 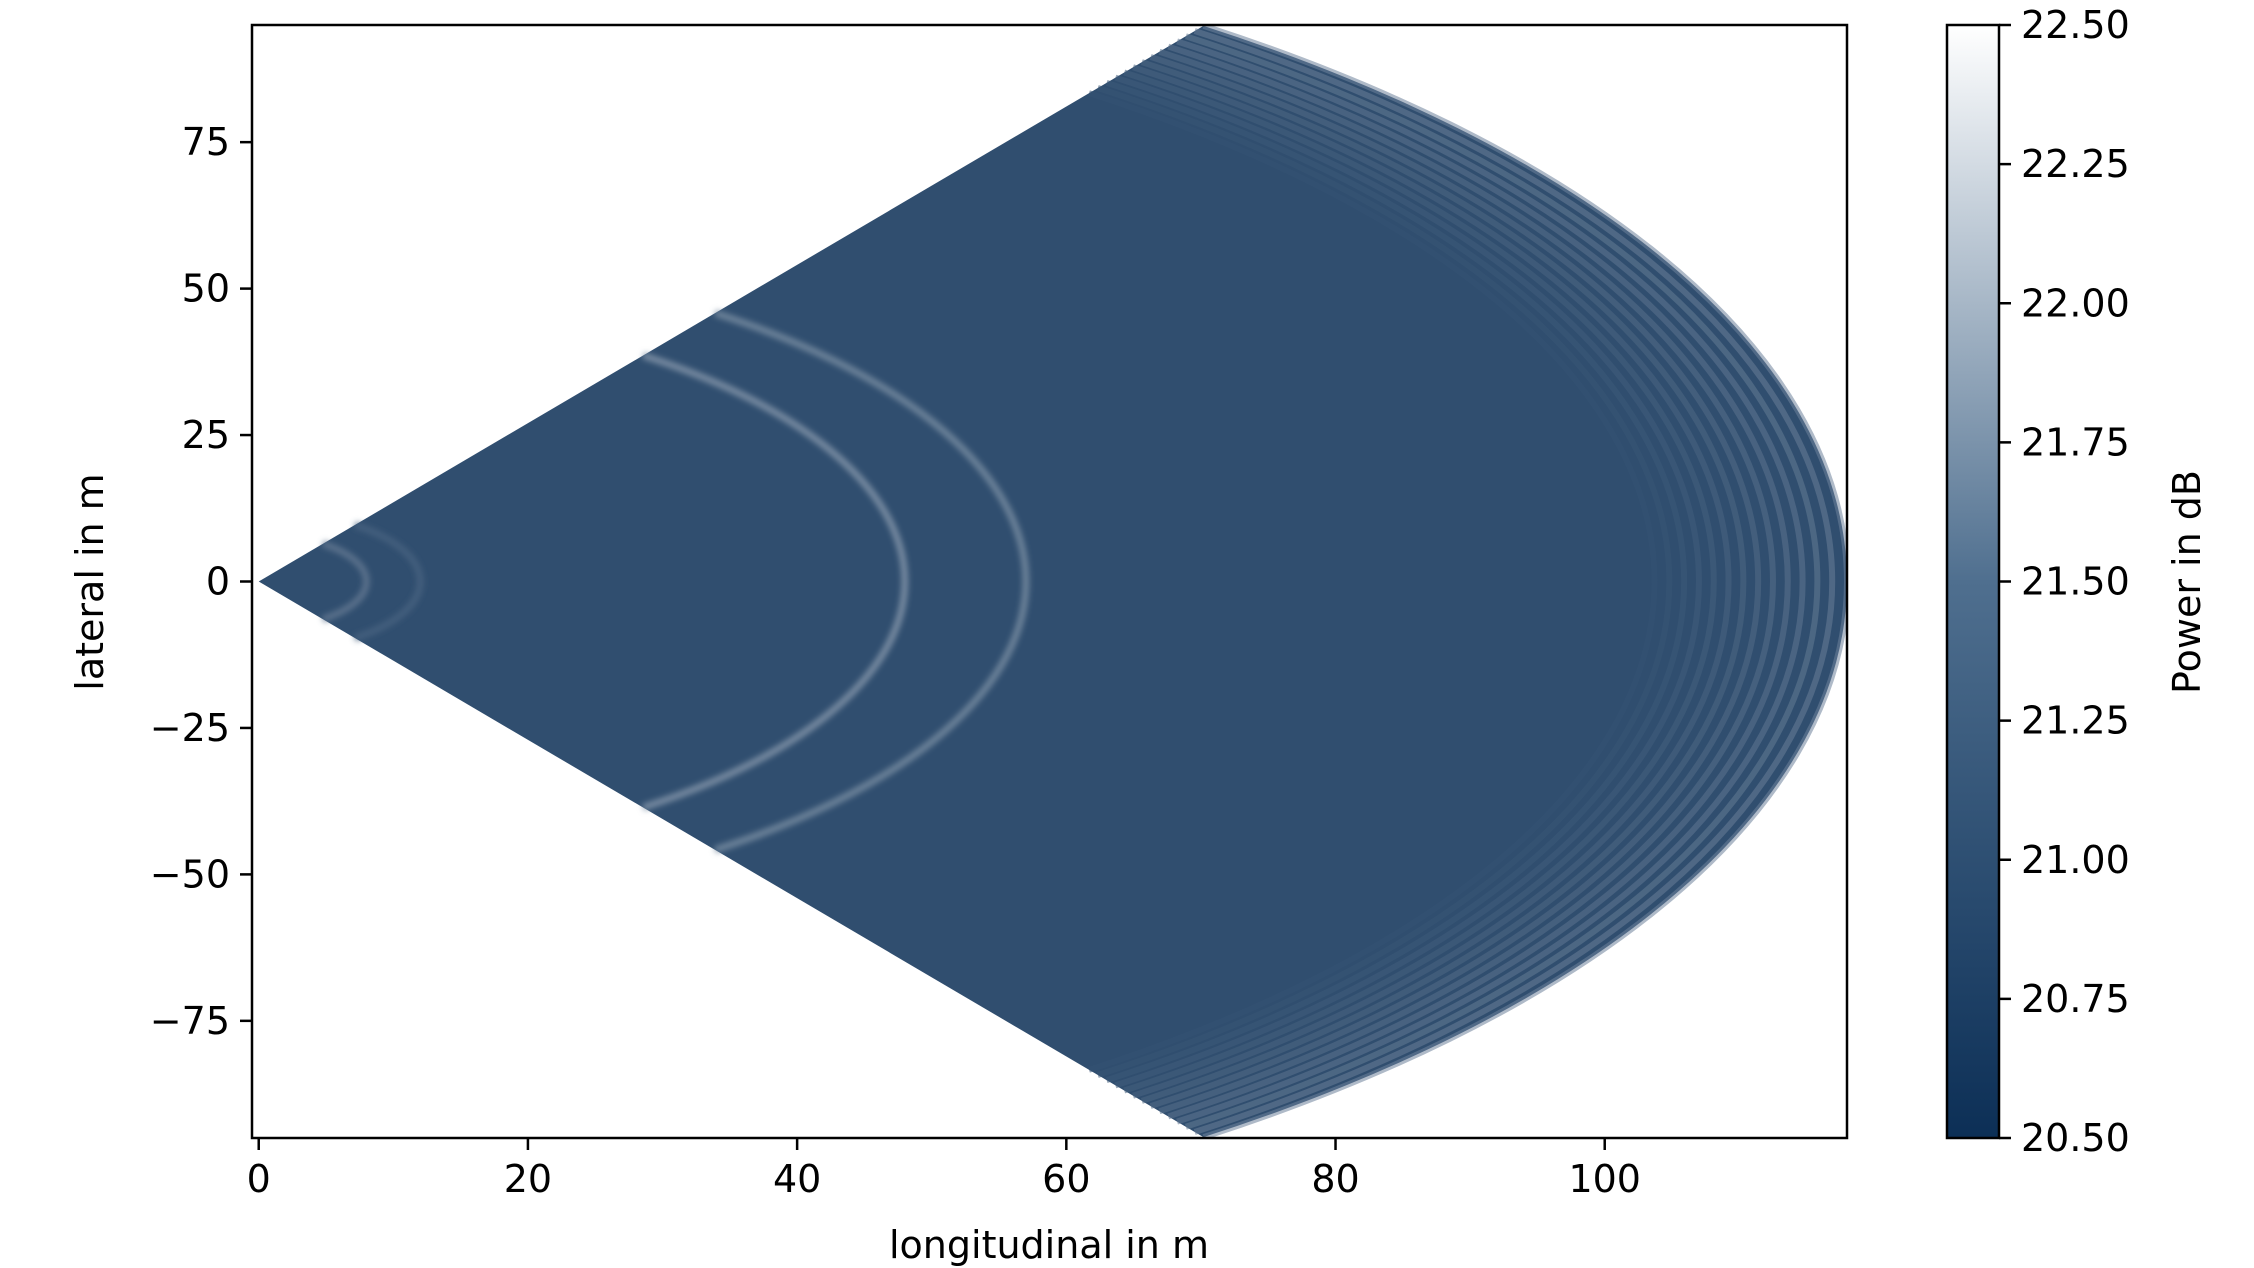 What do you see at coordinates (2075, 582) in the screenshot?
I see `colorbar-tick-label: 21.50` at bounding box center [2075, 582].